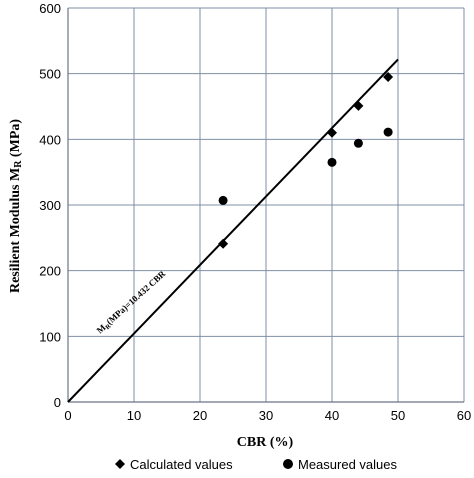  Describe the element at coordinates (132, 302) in the screenshot. I see `trendline-equation: MR(MPa)=10.432 CBR` at that location.